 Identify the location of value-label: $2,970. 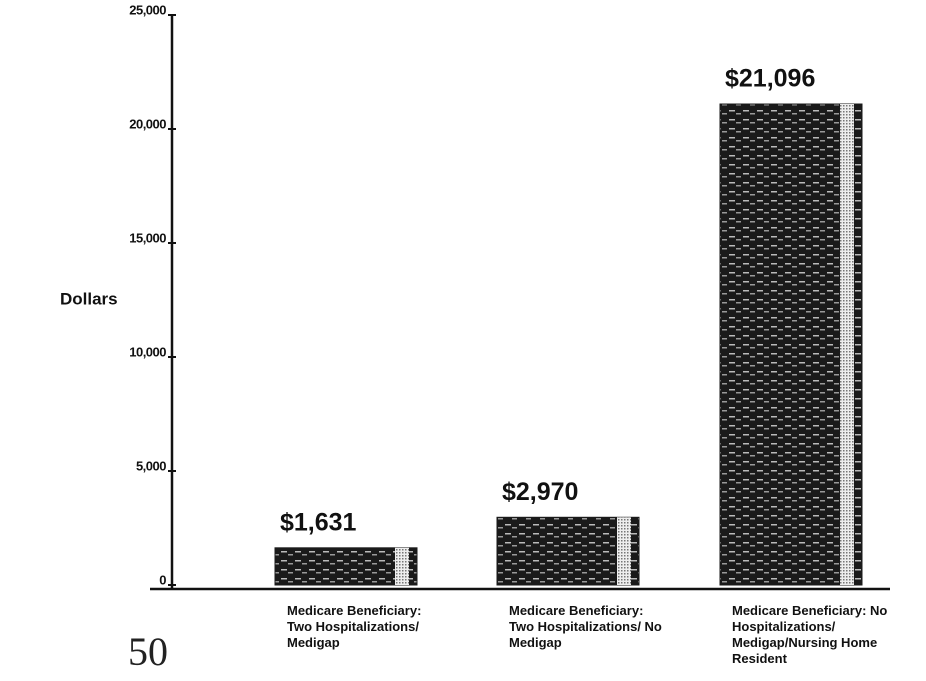
(540, 492).